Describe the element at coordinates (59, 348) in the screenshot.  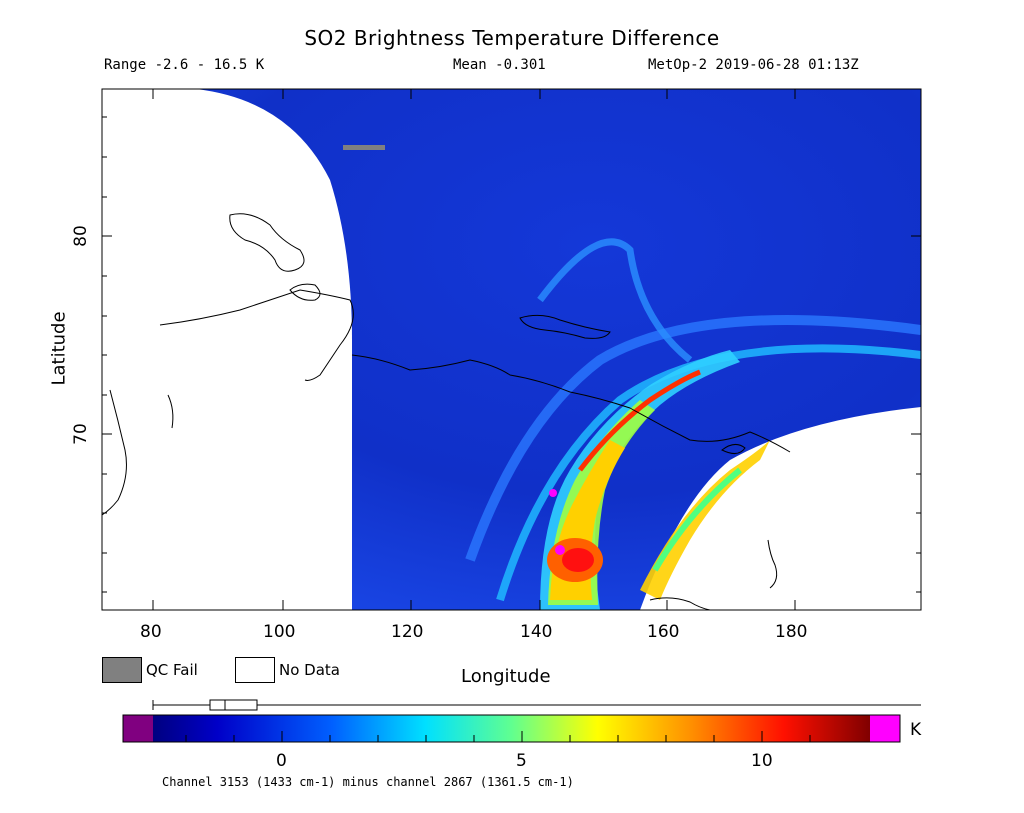
I see `y-axis-label: Latitude` at that location.